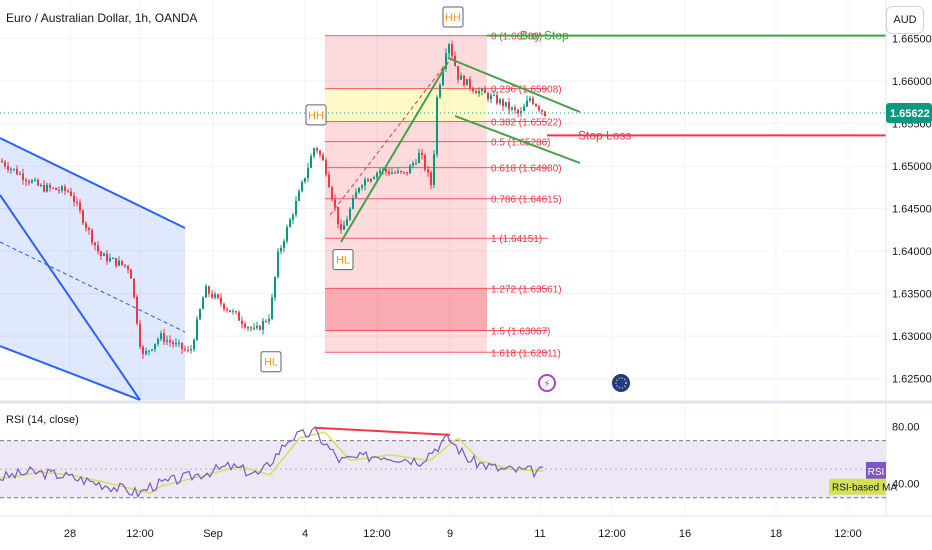  Describe the element at coordinates (343, 260) in the screenshot. I see `swing-label-box` at that location.